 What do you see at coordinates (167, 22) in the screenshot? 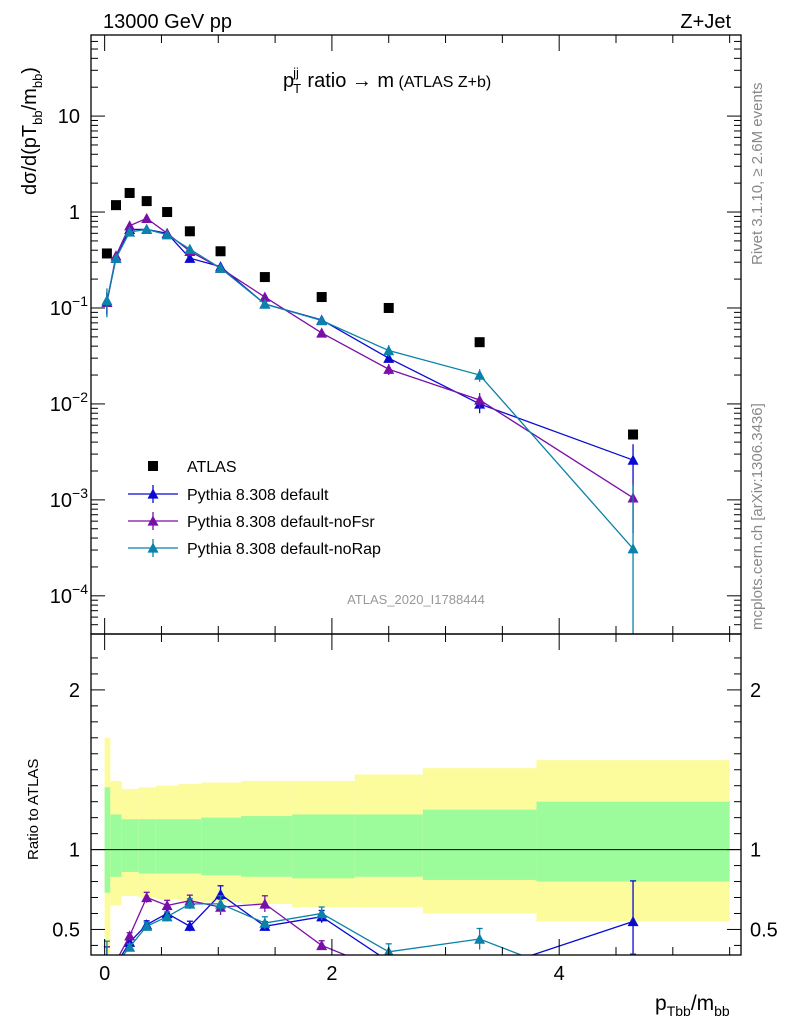
I see `energy-label: 13000 GeV pp` at bounding box center [167, 22].